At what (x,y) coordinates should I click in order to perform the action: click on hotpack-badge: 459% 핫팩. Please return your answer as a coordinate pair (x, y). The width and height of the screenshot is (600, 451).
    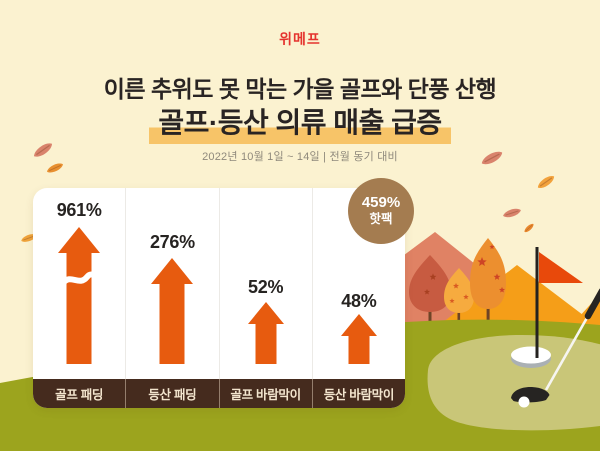
    Looking at the image, I should click on (381, 211).